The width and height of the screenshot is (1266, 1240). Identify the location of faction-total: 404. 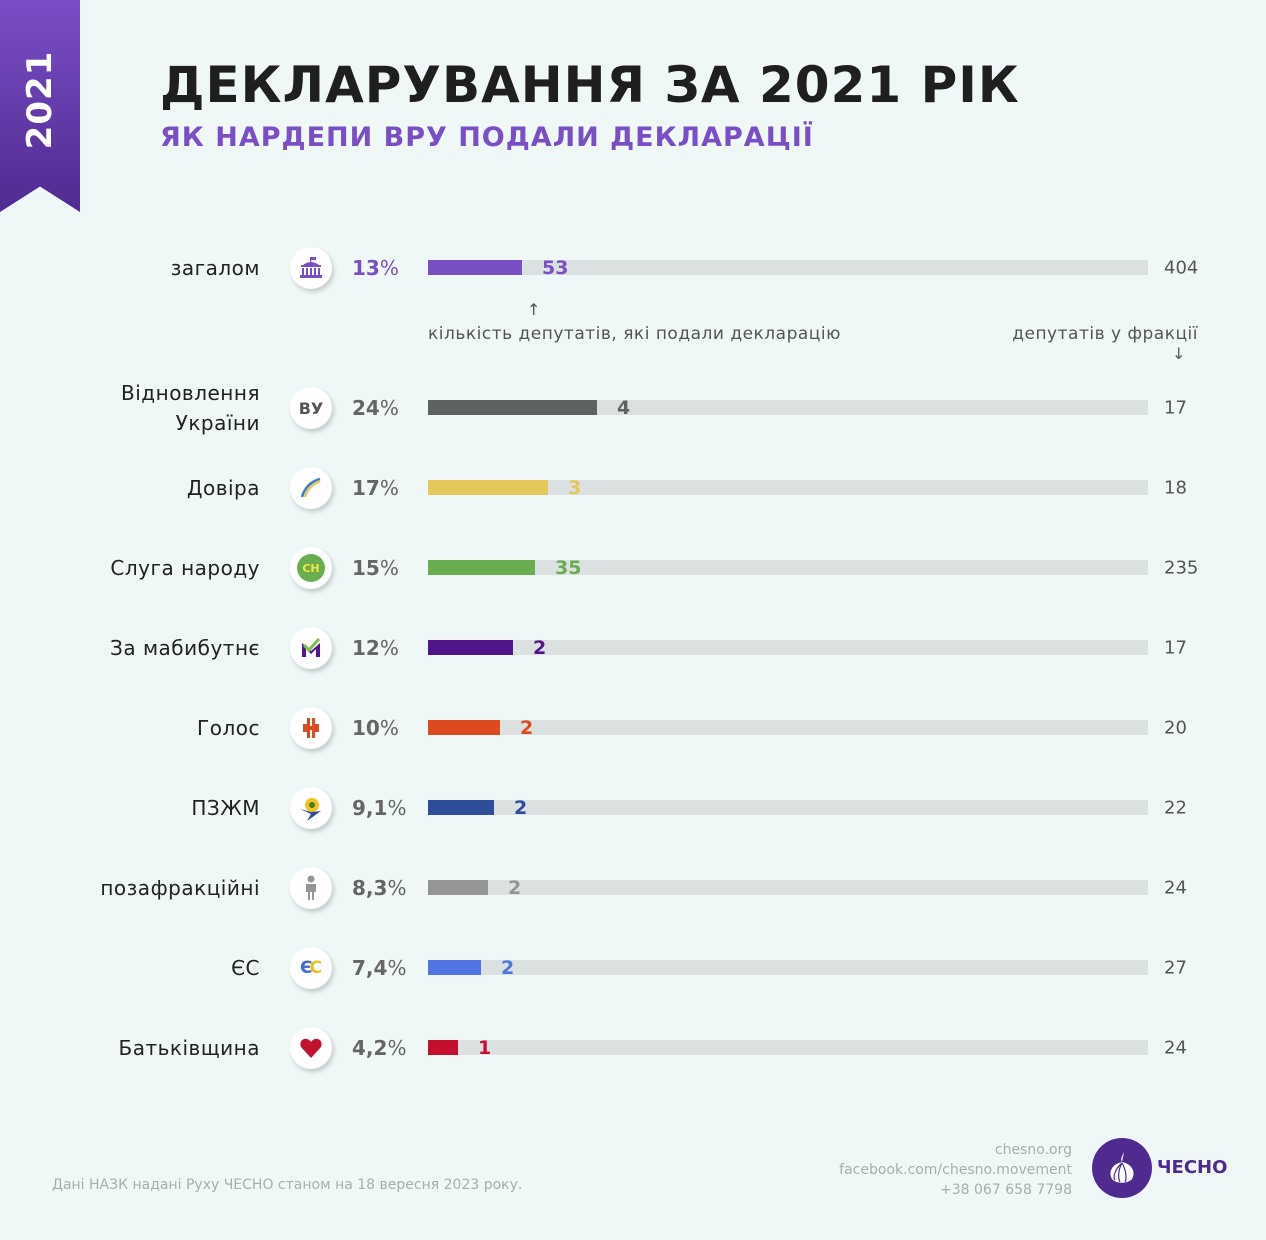
(1181, 268).